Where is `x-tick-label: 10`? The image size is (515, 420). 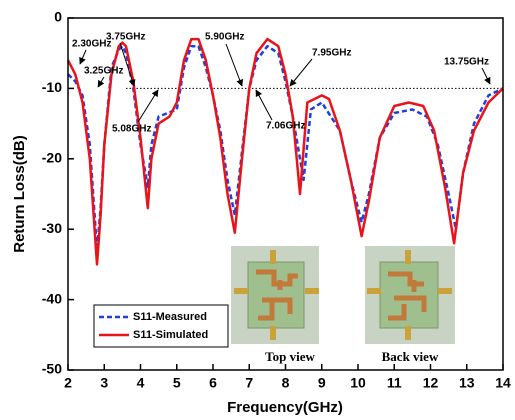
x-tick-label: 10 is located at coordinates (358, 383).